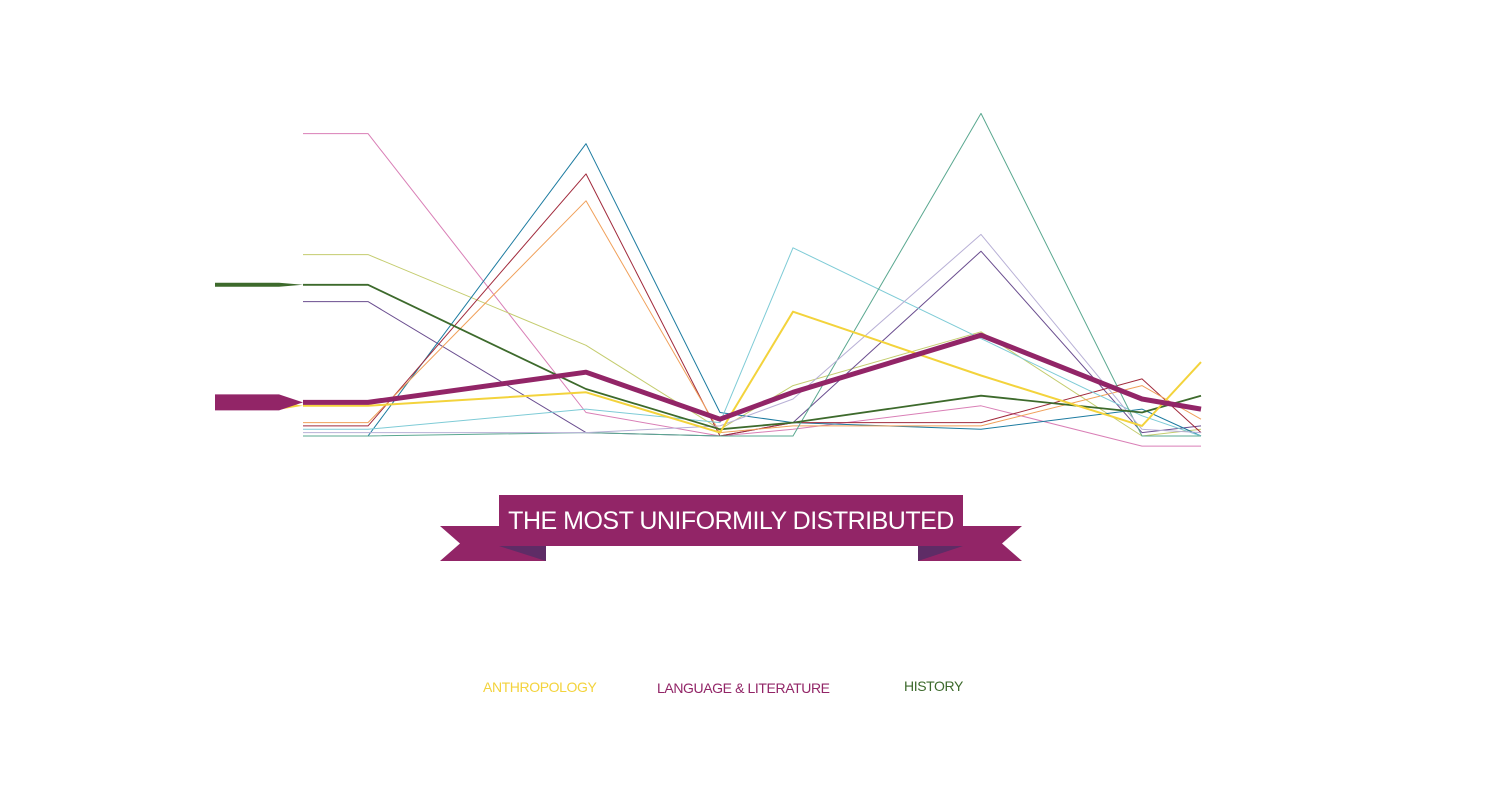 The width and height of the screenshot is (1490, 786). Describe the element at coordinates (259, 284) in the screenshot. I see `history-arrow` at that location.